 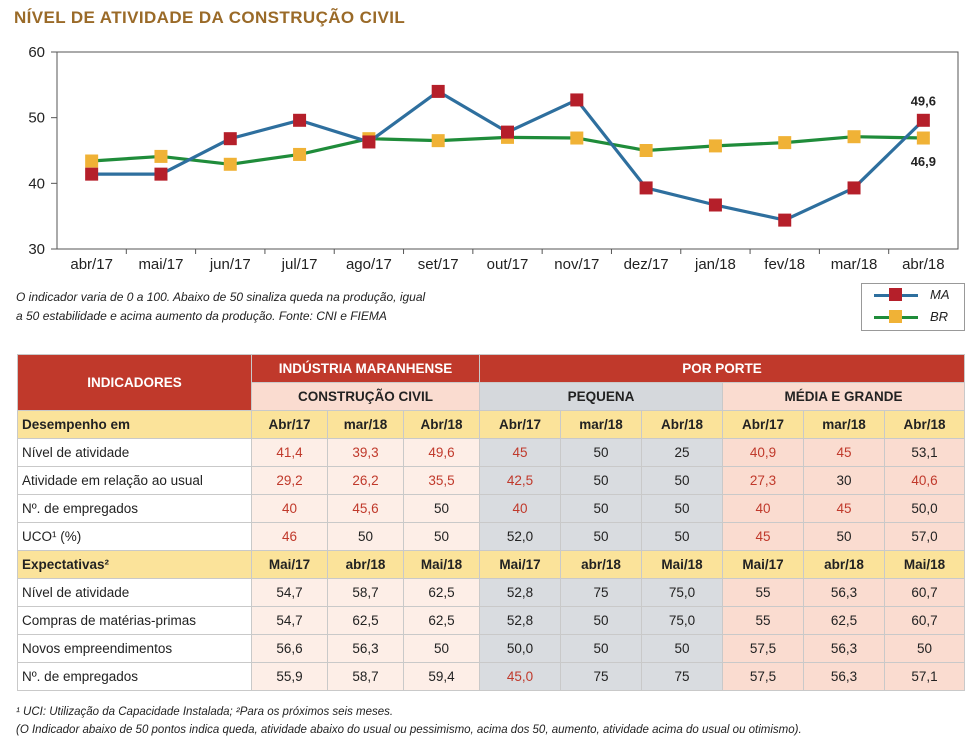 I want to click on row-label: Atividade em relação ao usual, so click(x=134, y=480).